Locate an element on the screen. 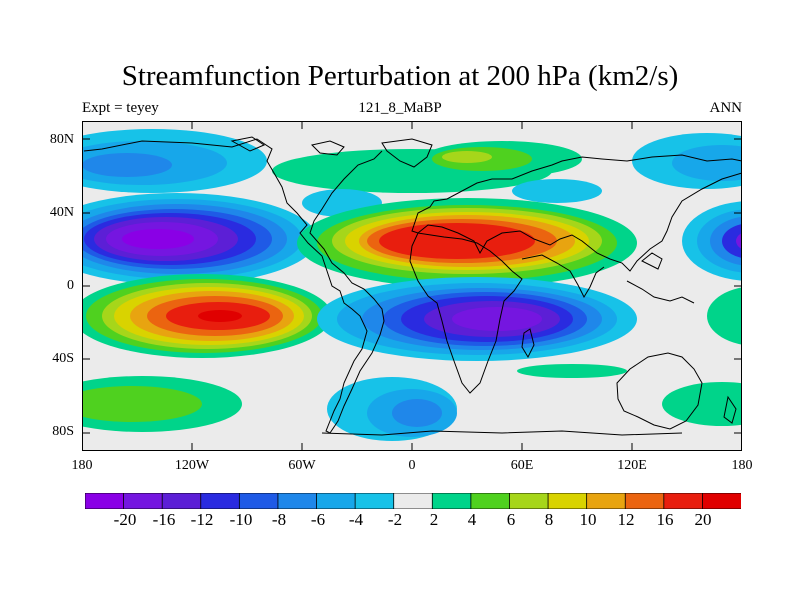 The image size is (800, 600). field-south-positive-band is located at coordinates (572, 371).